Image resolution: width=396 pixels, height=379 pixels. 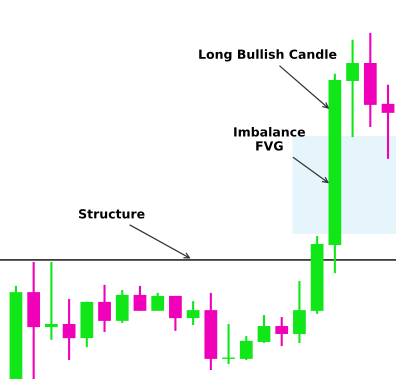 I want to click on ref-line-label: Structure, so click(x=112, y=214).